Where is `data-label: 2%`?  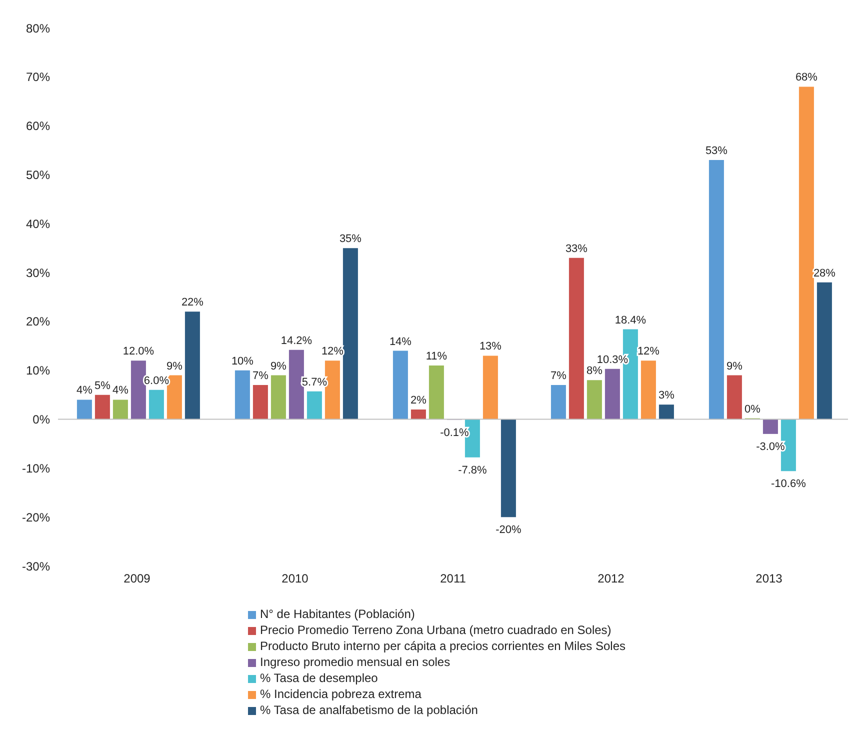 data-label: 2% is located at coordinates (418, 400).